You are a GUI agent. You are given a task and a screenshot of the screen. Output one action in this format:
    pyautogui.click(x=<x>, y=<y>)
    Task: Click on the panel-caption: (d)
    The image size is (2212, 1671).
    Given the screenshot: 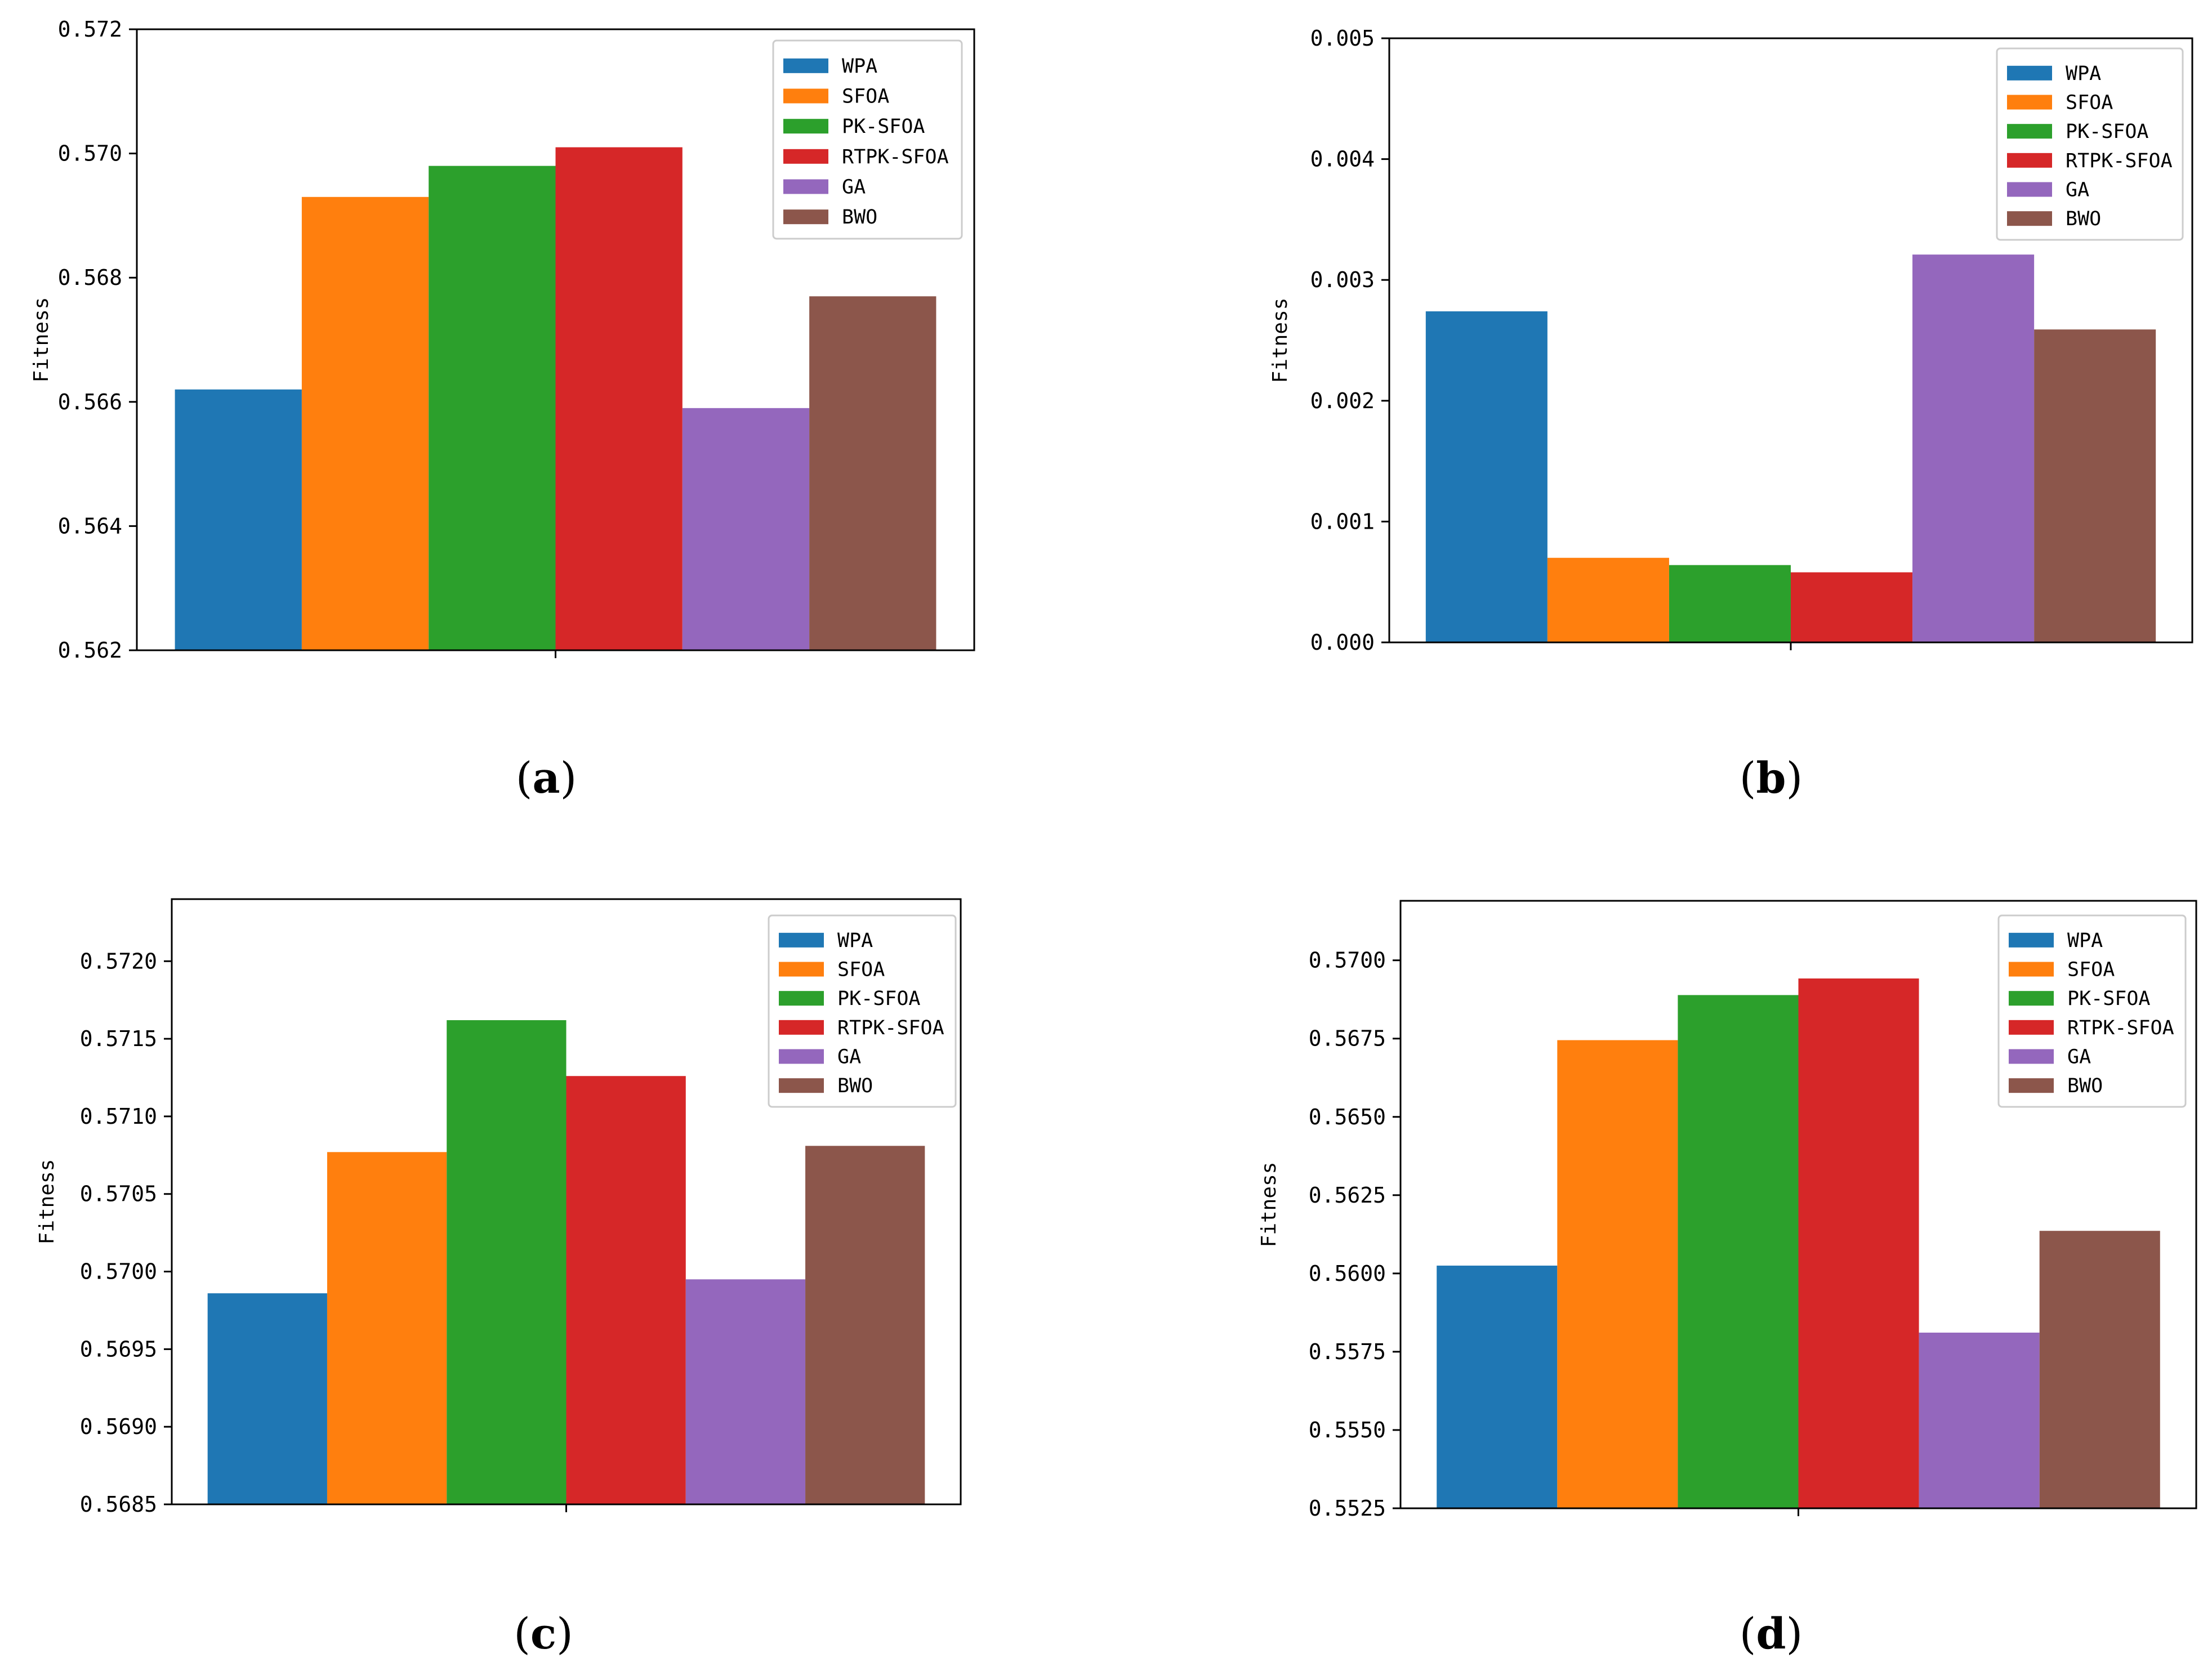 What is the action you would take?
    pyautogui.click(x=1771, y=1634)
    